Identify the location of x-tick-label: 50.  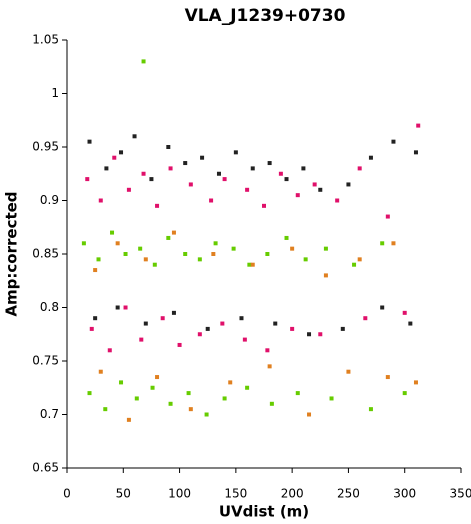
(123, 494).